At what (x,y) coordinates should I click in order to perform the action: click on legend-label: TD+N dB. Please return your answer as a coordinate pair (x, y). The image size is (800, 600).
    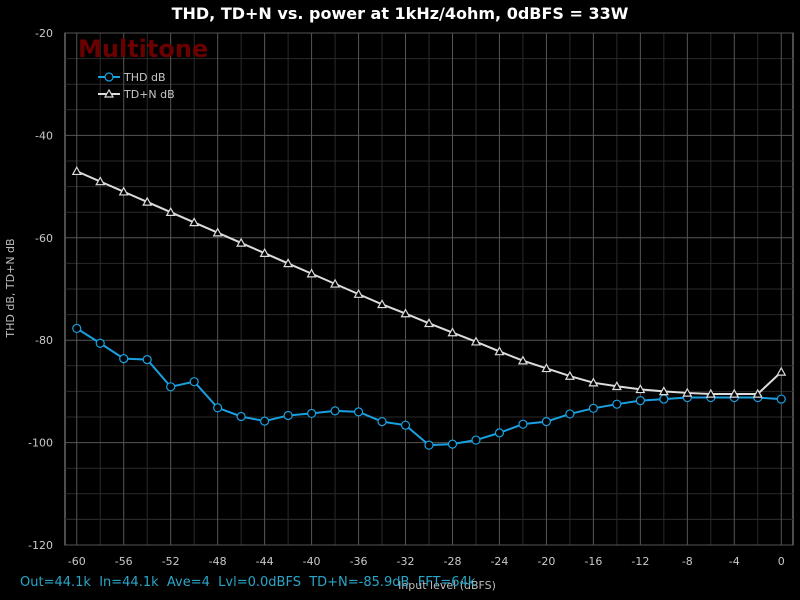
    Looking at the image, I should click on (149, 94).